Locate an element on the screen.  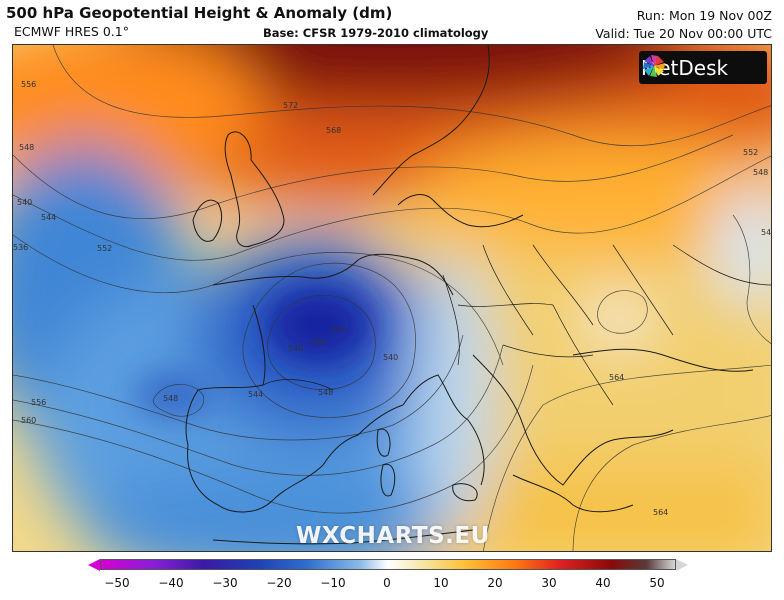
ireland-outline is located at coordinates (207, 220).